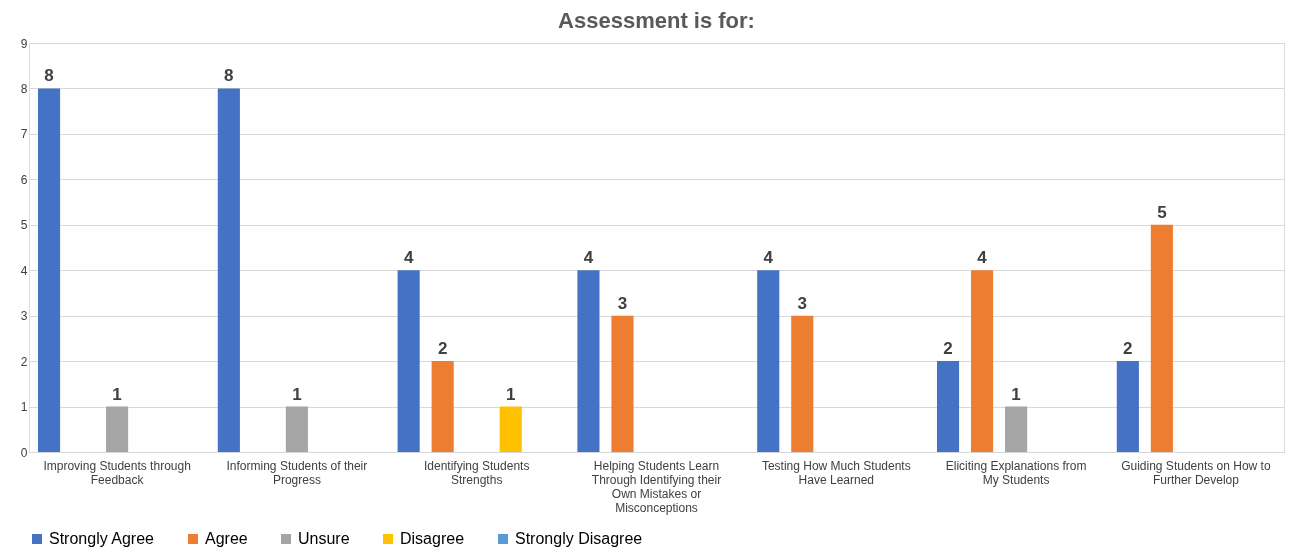 Image resolution: width=1299 pixels, height=557 pixels. I want to click on legend-label: Unsure, so click(324, 538).